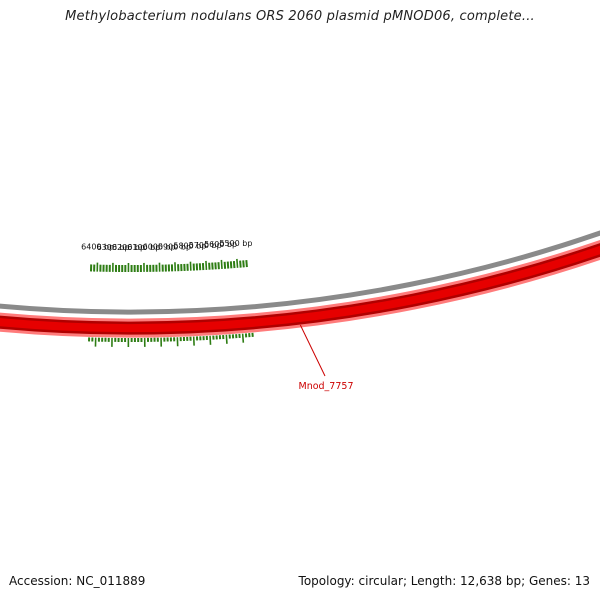 The width and height of the screenshot is (600, 600). What do you see at coordinates (171, 339) in the screenshot?
I see `inner-scale-ticks` at bounding box center [171, 339].